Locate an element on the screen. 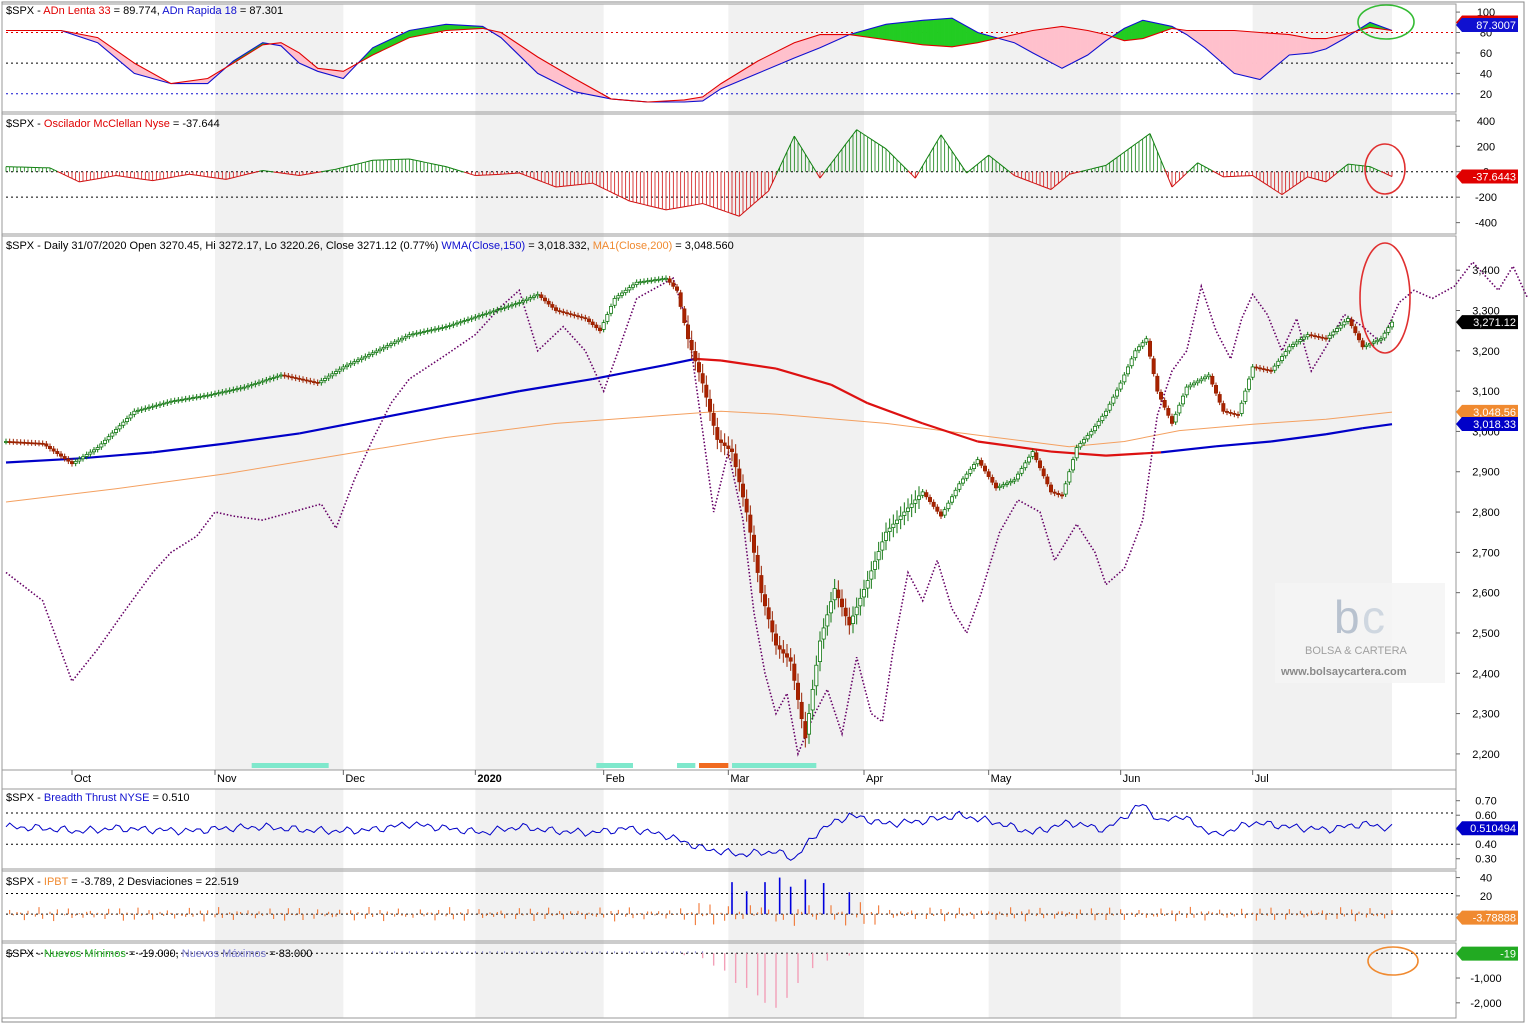  tick-label-2-0: 3,400 is located at coordinates (1486, 271).